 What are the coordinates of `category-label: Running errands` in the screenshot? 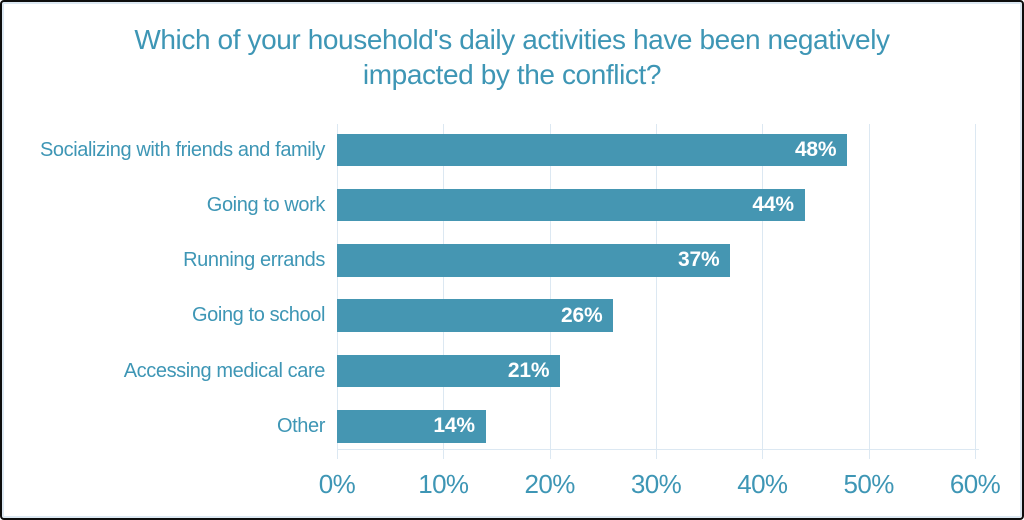 It's located at (254, 260).